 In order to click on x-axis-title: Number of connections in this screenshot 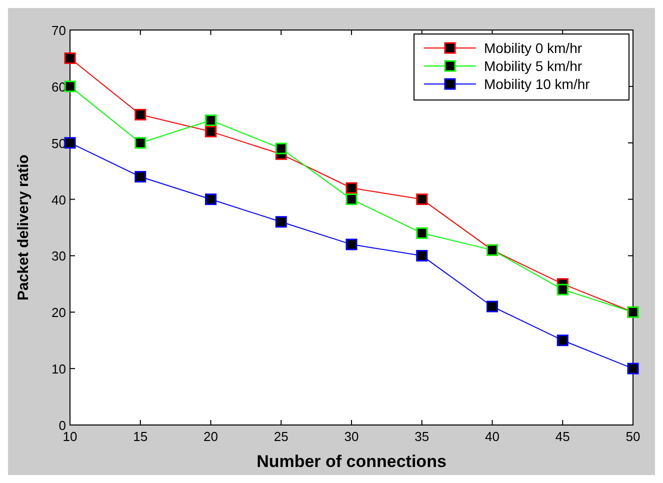, I will do `click(351, 461)`.